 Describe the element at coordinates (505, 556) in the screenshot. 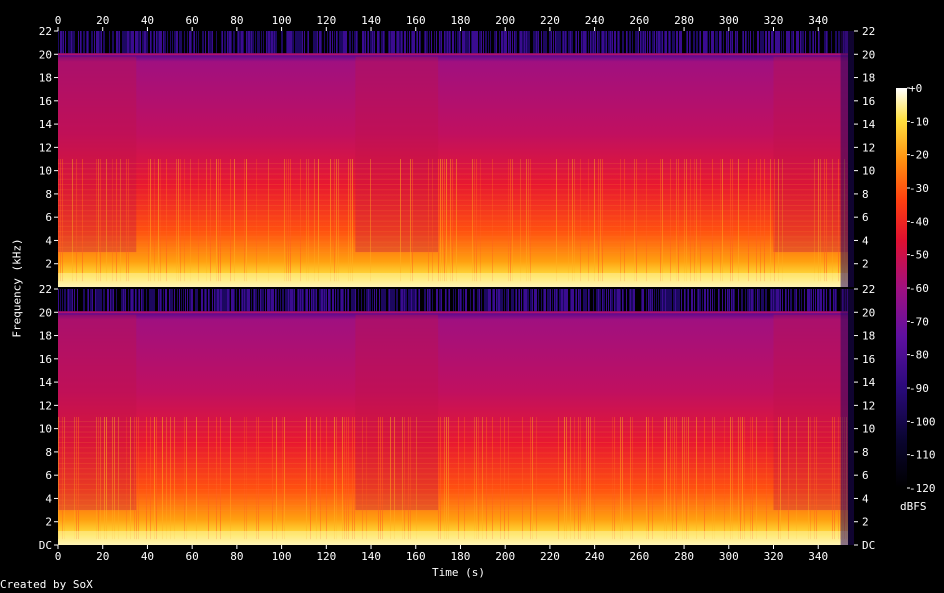

I see `x-tick-label: 200` at that location.